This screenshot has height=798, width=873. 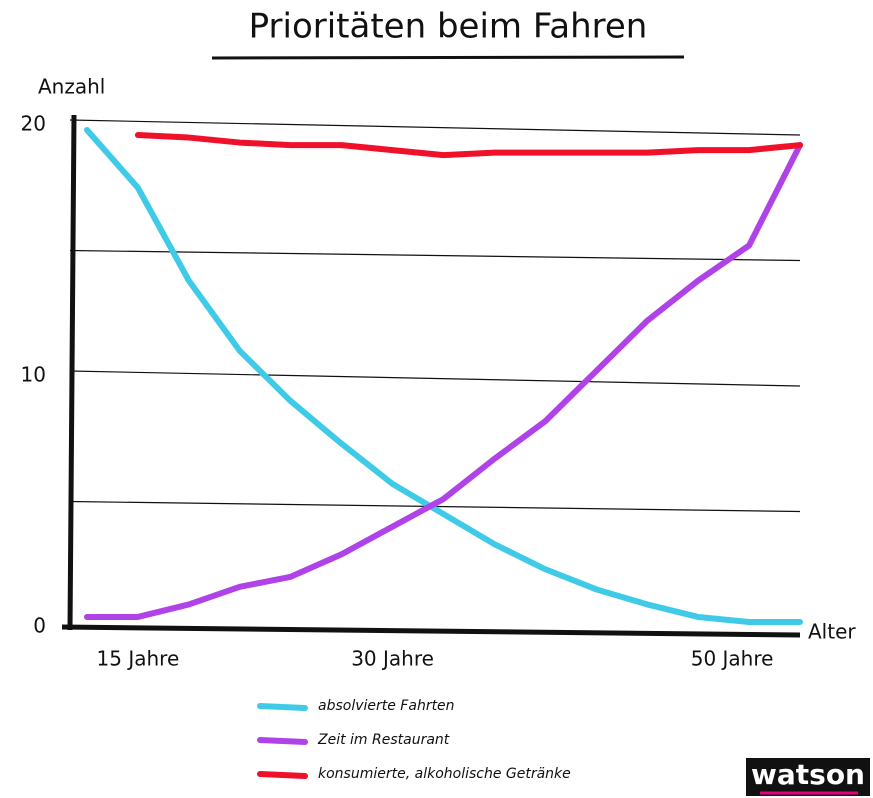 I want to click on y-tick-label: 10, so click(x=33, y=375).